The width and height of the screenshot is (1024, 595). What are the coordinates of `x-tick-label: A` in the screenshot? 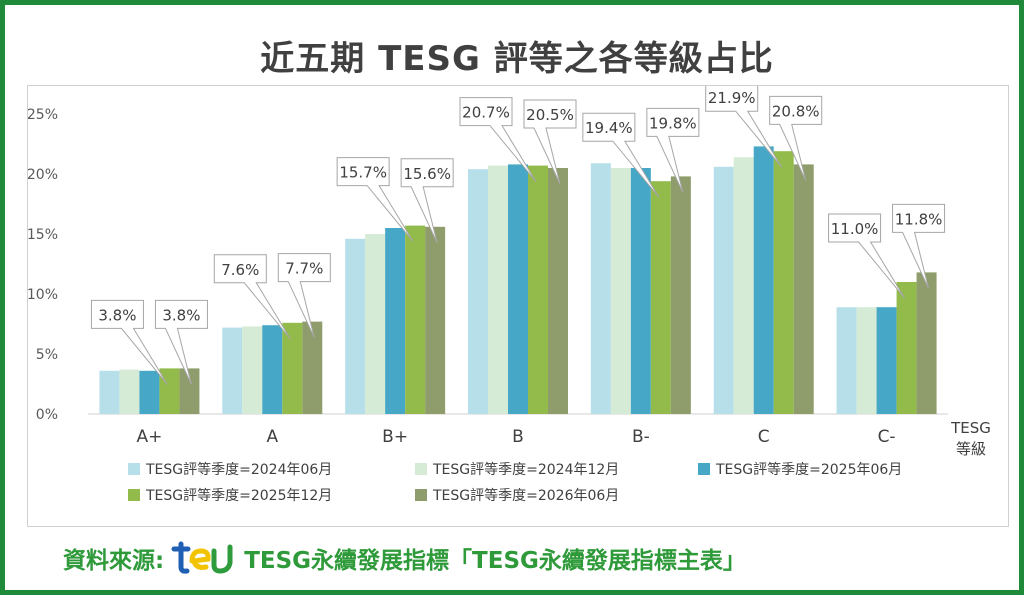 It's located at (272, 437).